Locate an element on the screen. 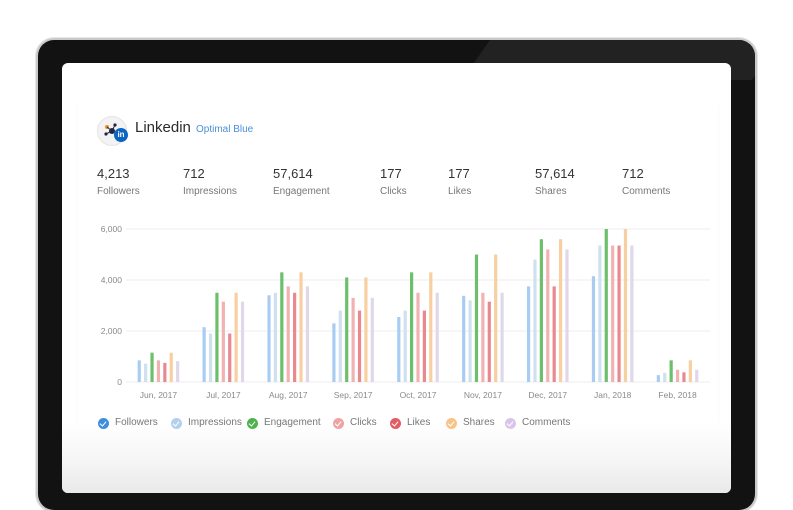  legend-label: Impressions is located at coordinates (215, 422).